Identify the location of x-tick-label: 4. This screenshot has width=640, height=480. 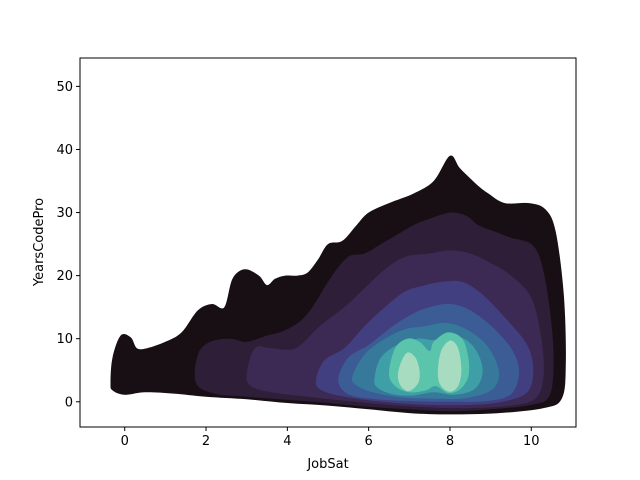
(287, 441).